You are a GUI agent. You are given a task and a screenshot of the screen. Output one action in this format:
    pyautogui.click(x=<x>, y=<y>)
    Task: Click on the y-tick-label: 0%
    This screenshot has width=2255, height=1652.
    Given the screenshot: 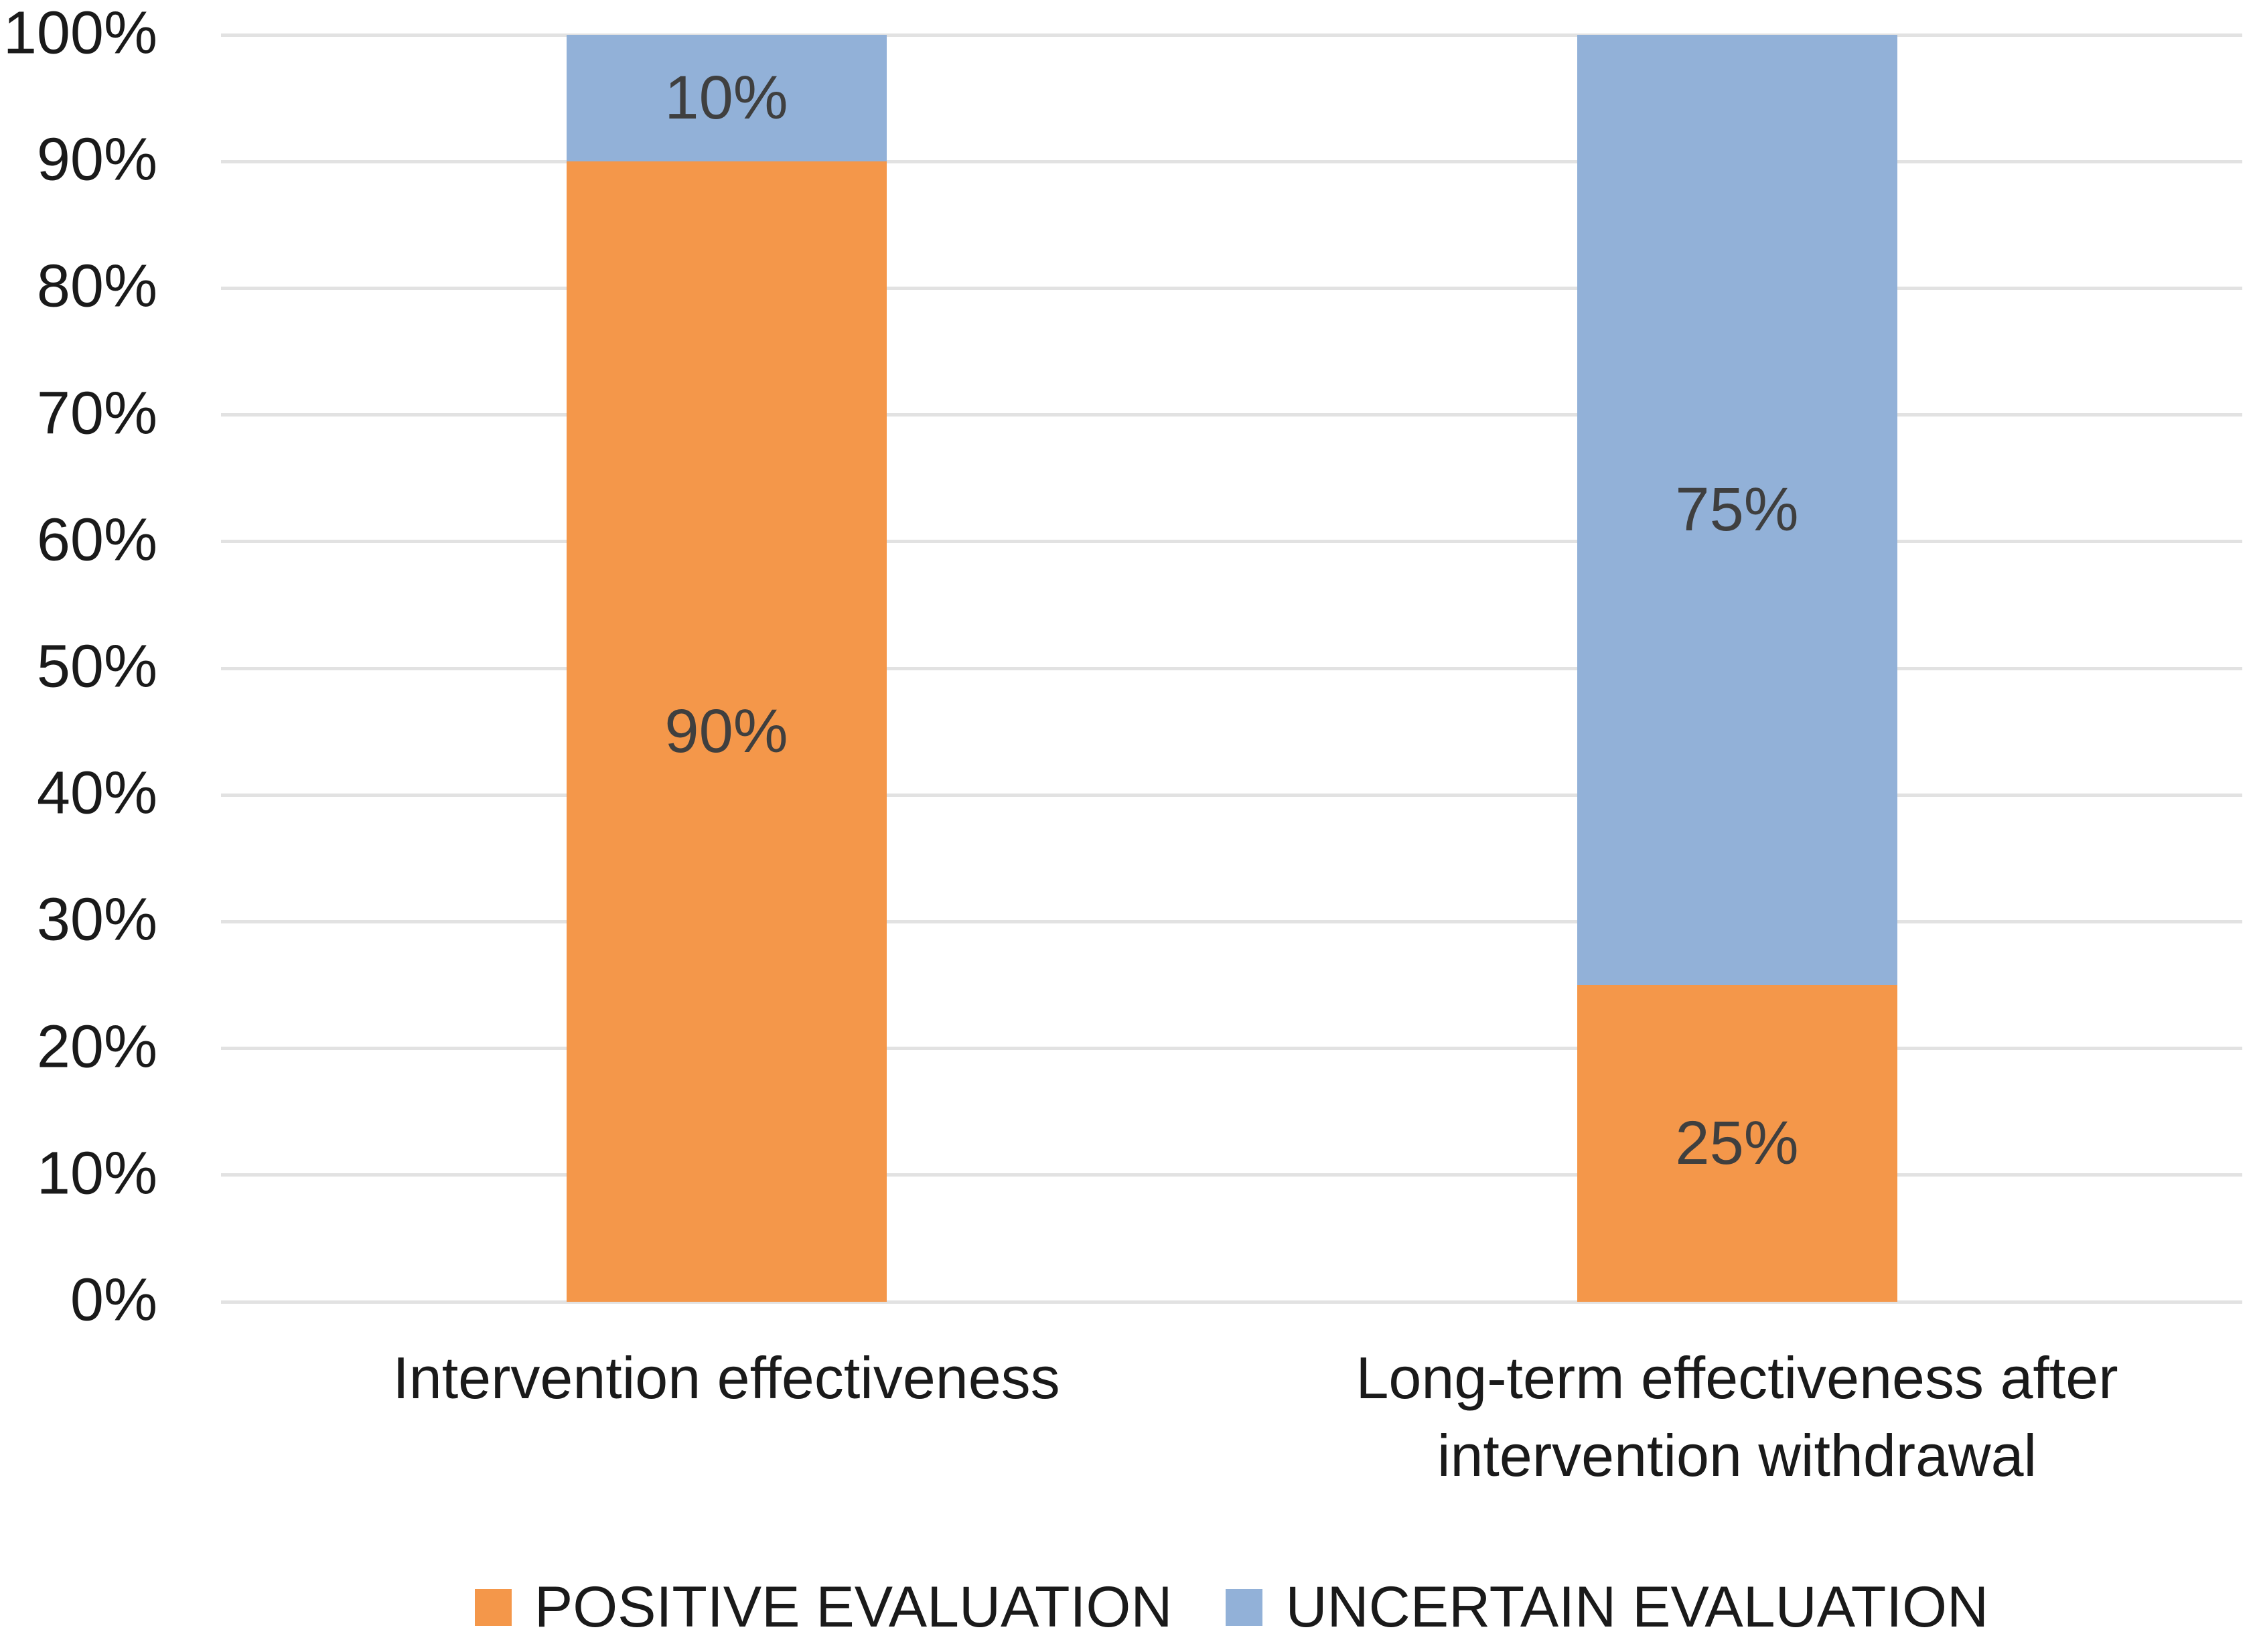 What is the action you would take?
    pyautogui.click(x=113, y=1300)
    